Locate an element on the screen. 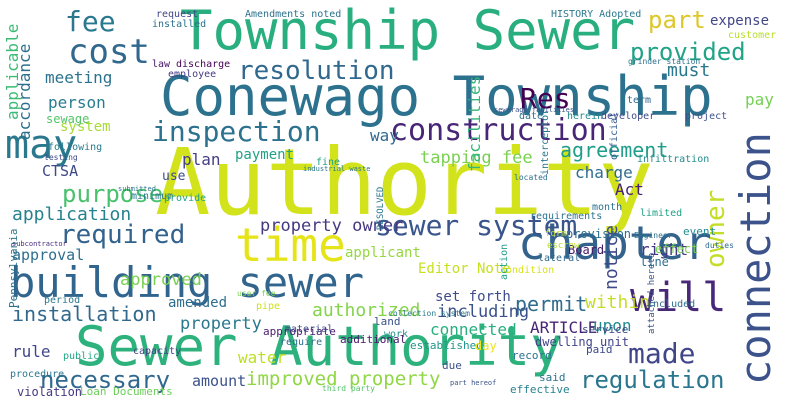 The width and height of the screenshot is (790, 405). word: applicable is located at coordinates (12, 71).